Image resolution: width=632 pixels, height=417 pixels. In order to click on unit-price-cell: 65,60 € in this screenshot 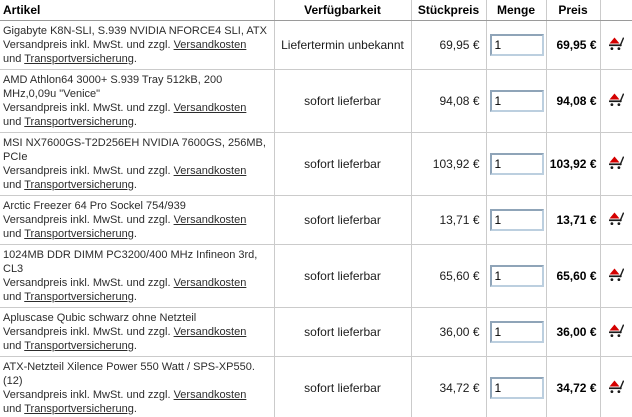, I will do `click(449, 276)`.